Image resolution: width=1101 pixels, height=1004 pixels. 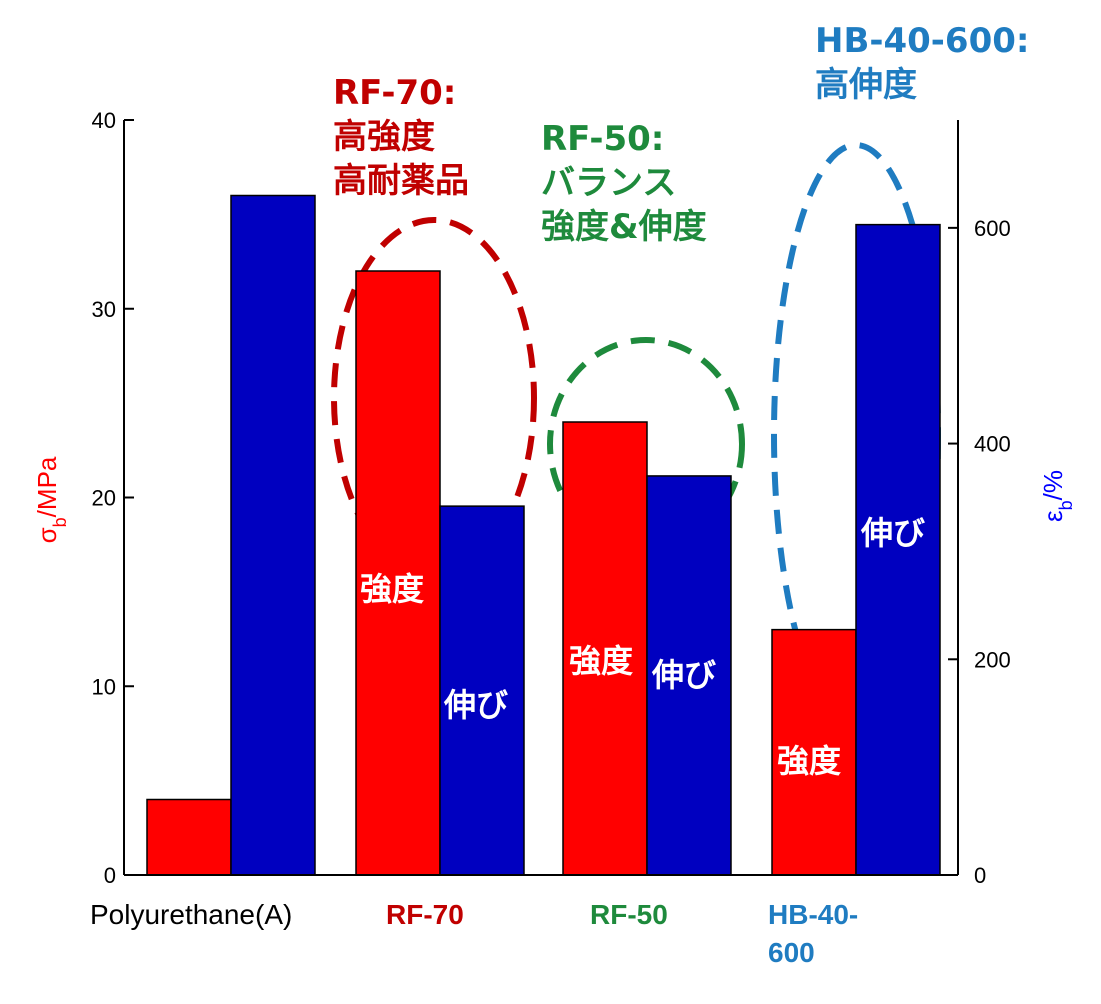 What do you see at coordinates (104, 309) in the screenshot?
I see `y-tick-label: 30` at bounding box center [104, 309].